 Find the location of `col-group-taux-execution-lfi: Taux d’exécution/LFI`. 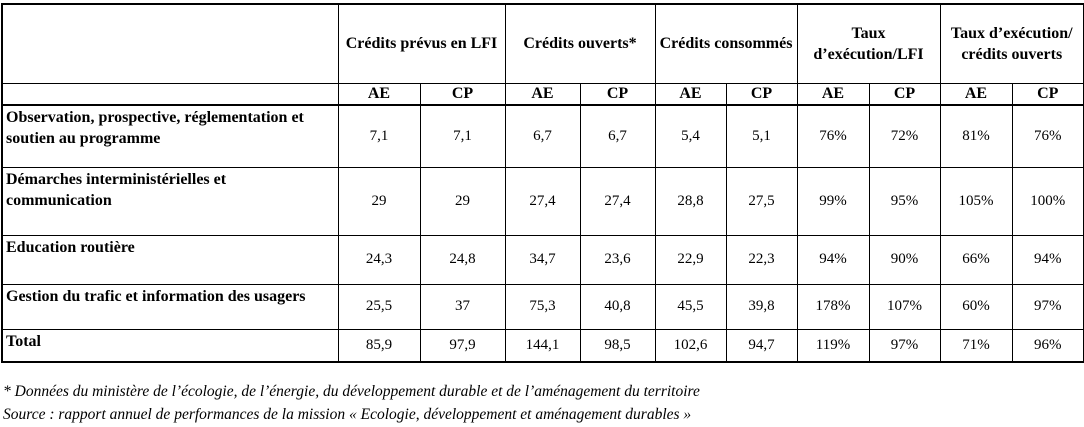

col-group-taux-execution-lfi: Taux d’exécution/LFI is located at coordinates (868, 43).